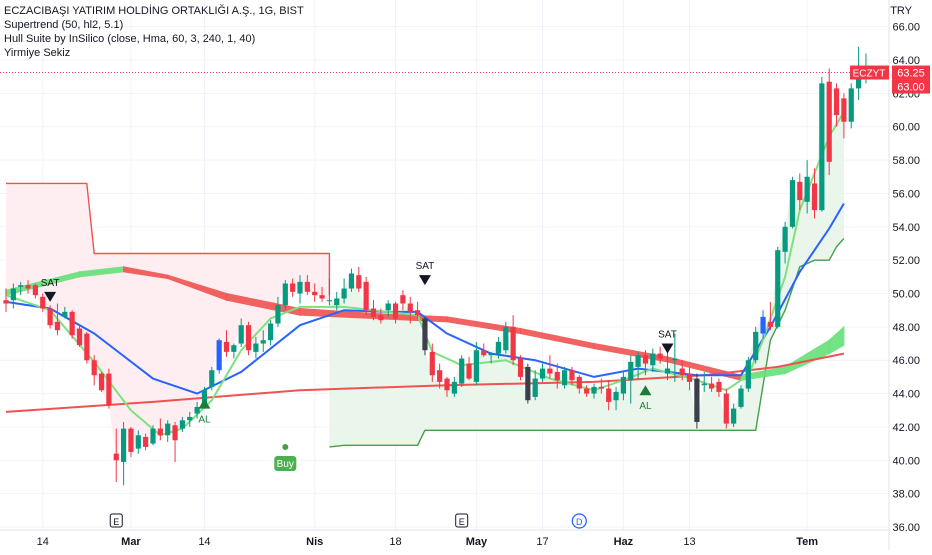  Describe the element at coordinates (64, 25) in the screenshot. I see `indicator-supertrend: Supertrend (50, hl2, 5.1)` at that location.